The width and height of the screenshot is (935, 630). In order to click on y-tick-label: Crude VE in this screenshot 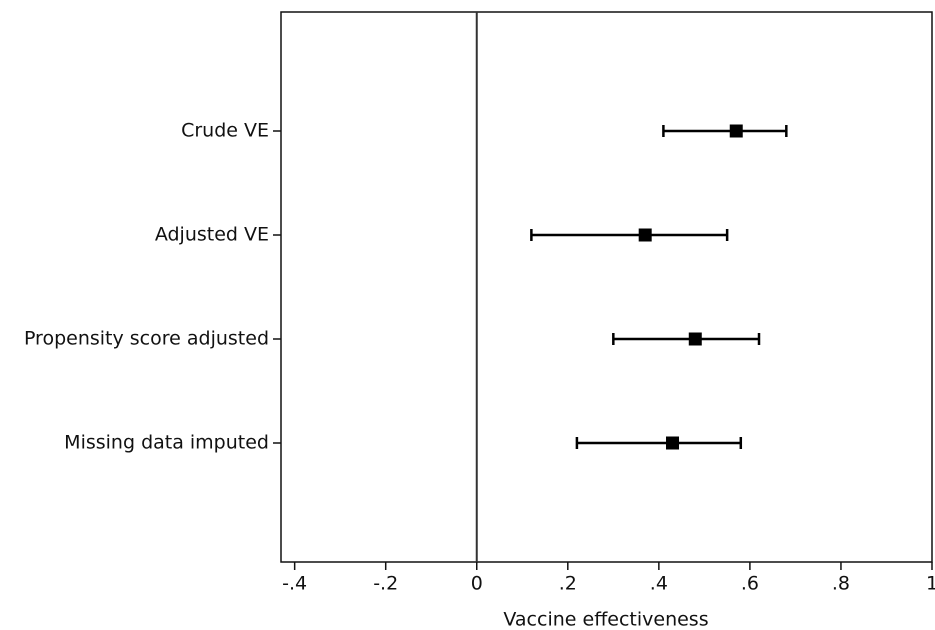, I will do `click(225, 131)`.